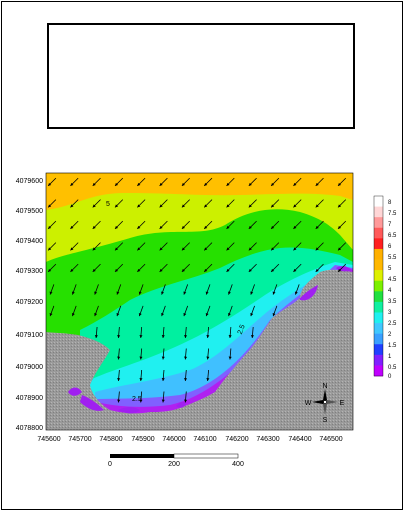 Image resolution: width=405 pixels, height=512 pixels. What do you see at coordinates (342, 403) in the screenshot?
I see `compass-e: E` at bounding box center [342, 403].